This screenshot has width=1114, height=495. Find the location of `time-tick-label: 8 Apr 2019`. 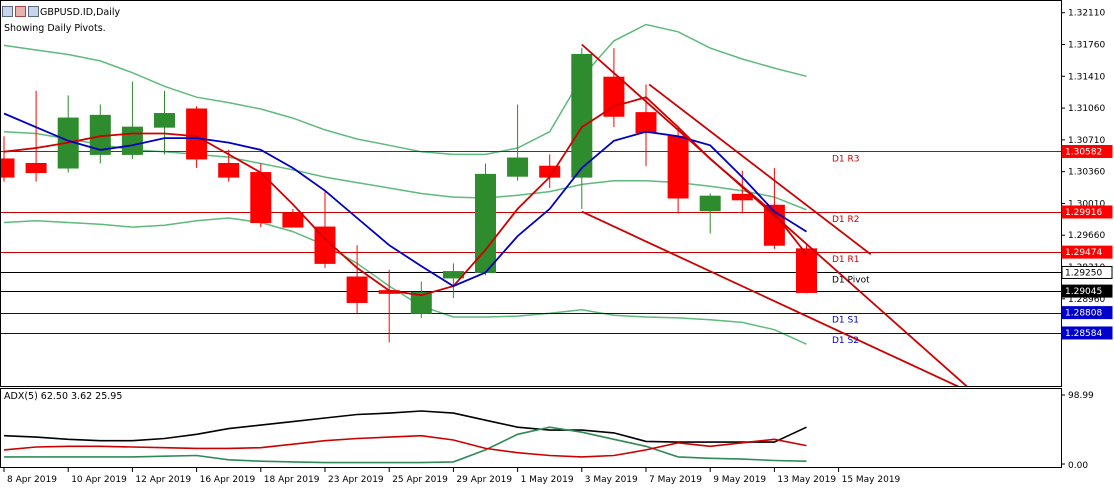

time-tick-label: 8 Apr 2019 is located at coordinates (32, 480).